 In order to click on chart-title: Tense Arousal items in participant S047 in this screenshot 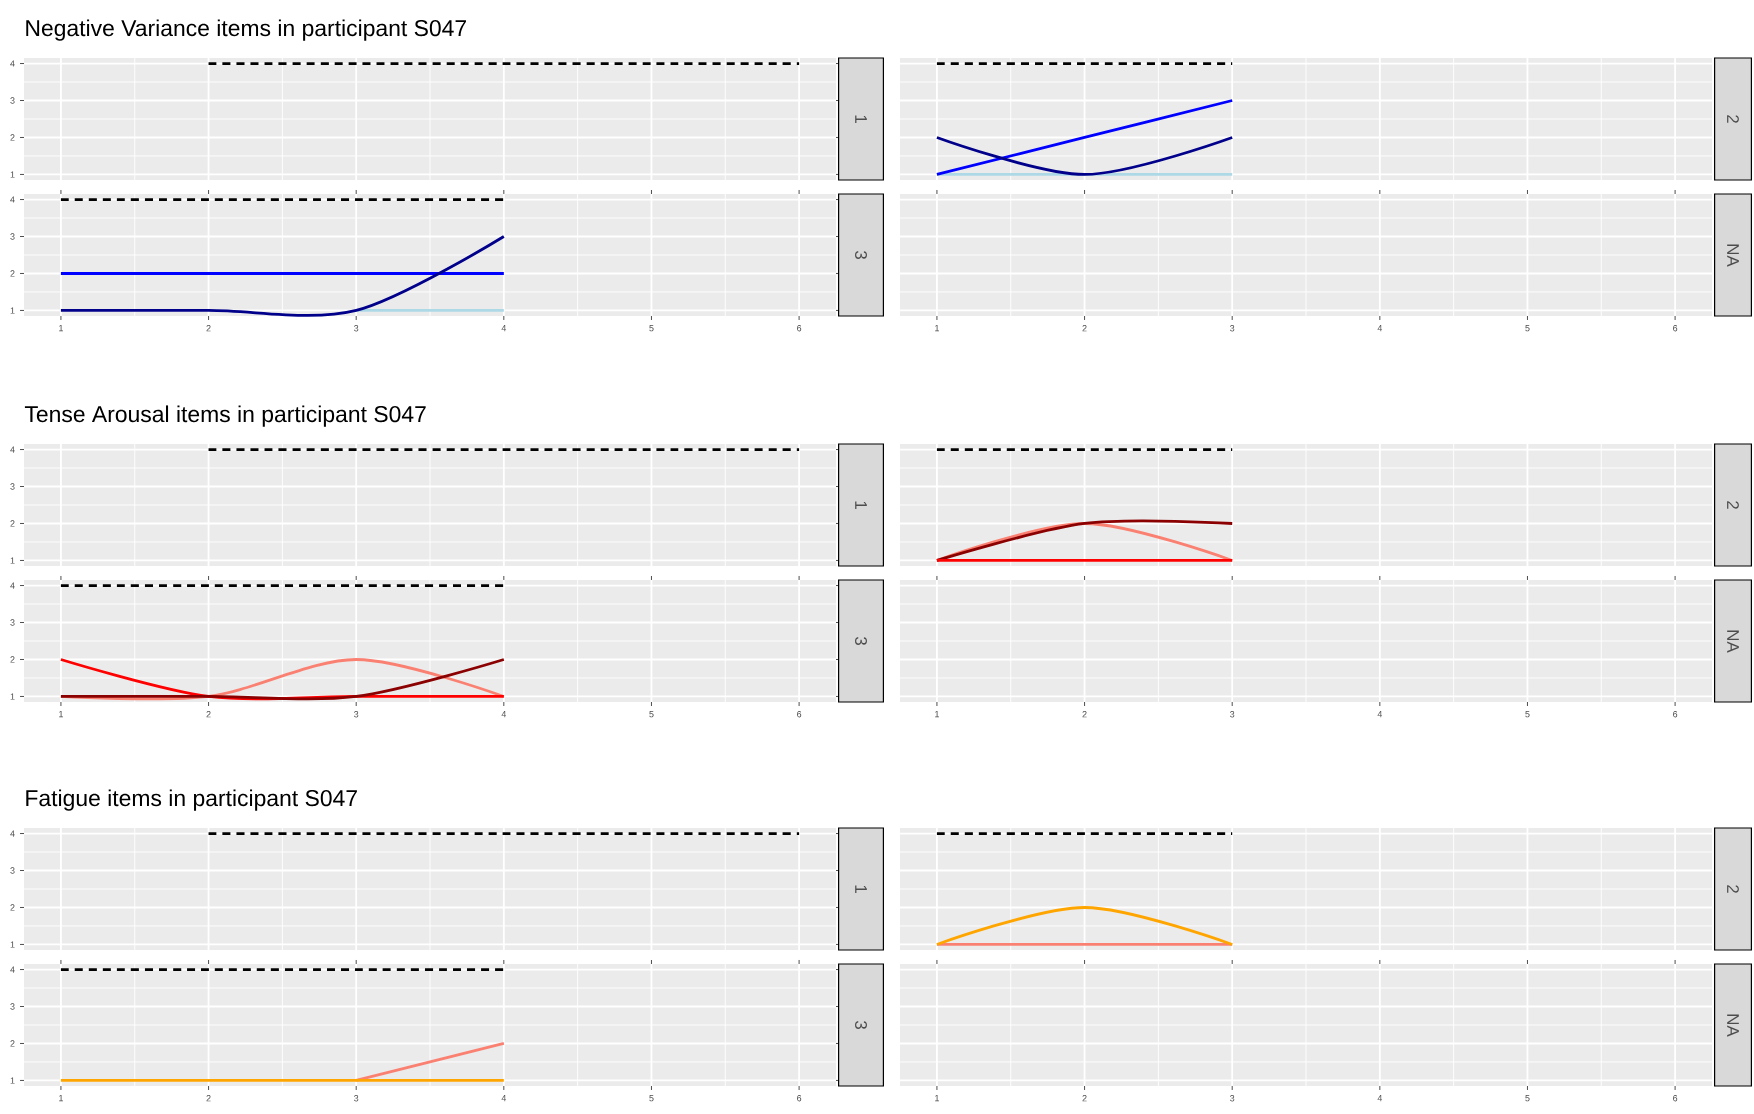, I will do `click(225, 416)`.